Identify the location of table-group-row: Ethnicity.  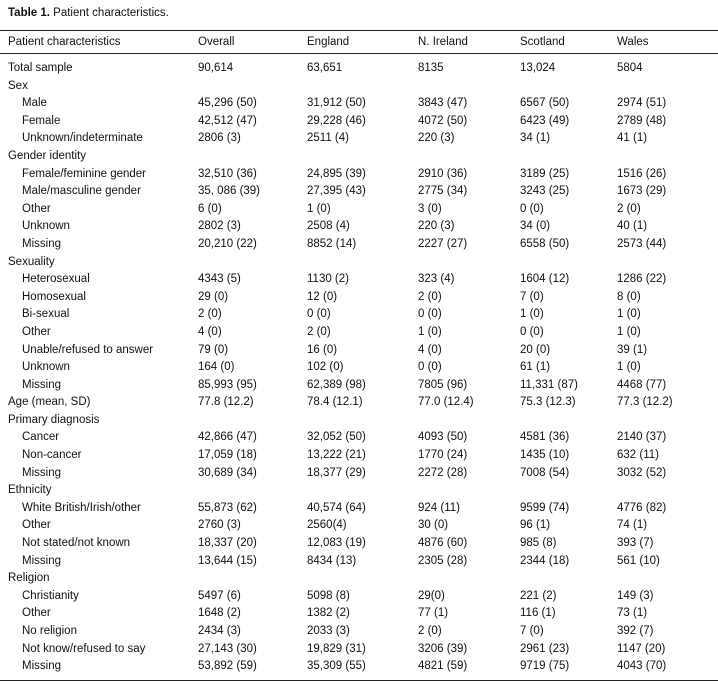
(359, 491).